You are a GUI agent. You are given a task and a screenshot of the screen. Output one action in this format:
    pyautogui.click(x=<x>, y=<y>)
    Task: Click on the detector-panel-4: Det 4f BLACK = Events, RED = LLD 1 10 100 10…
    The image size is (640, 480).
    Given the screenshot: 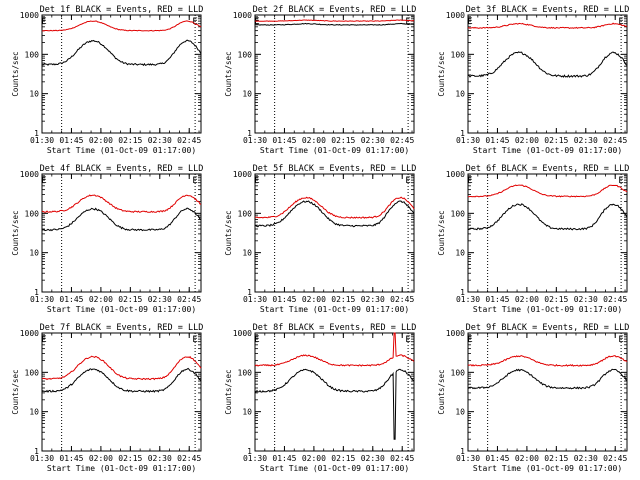 What is the action you would take?
    pyautogui.click(x=107, y=239)
    